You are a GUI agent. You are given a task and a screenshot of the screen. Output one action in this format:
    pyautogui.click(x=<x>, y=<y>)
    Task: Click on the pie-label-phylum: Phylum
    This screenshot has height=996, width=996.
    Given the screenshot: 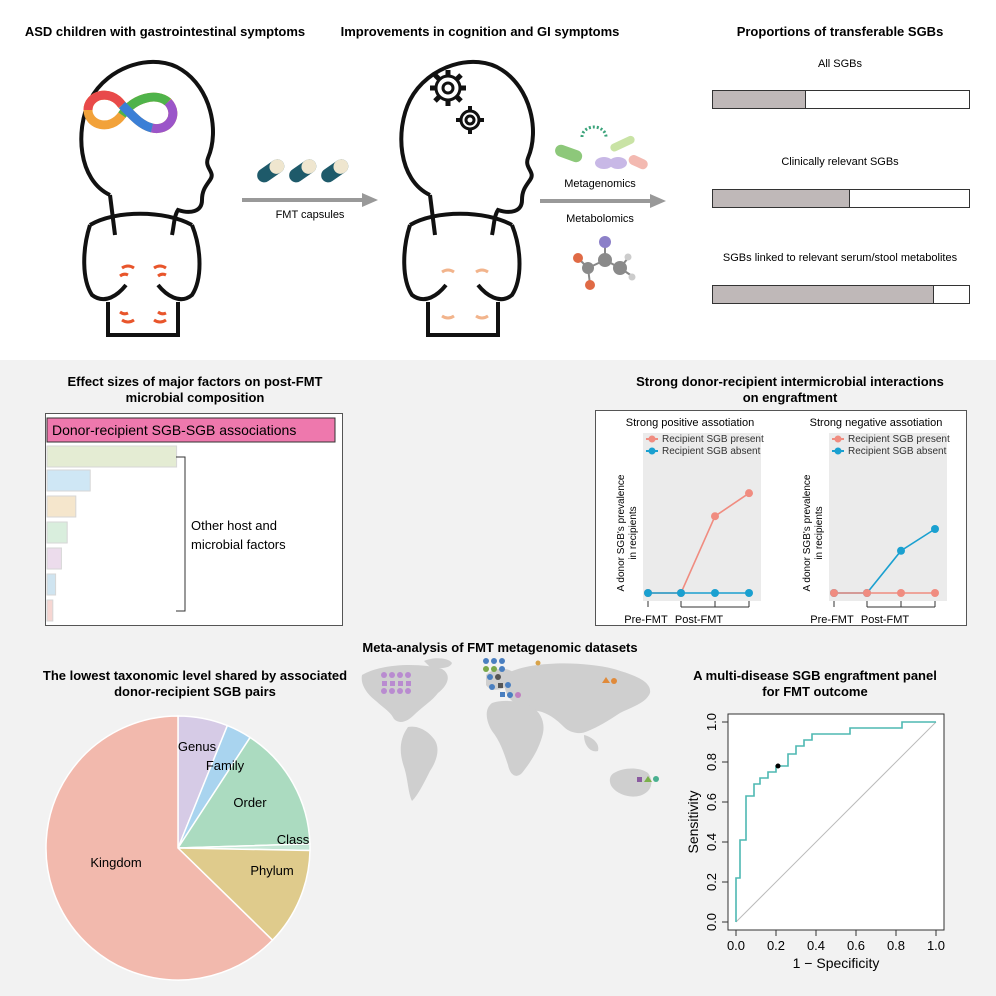 What is the action you would take?
    pyautogui.click(x=271, y=870)
    